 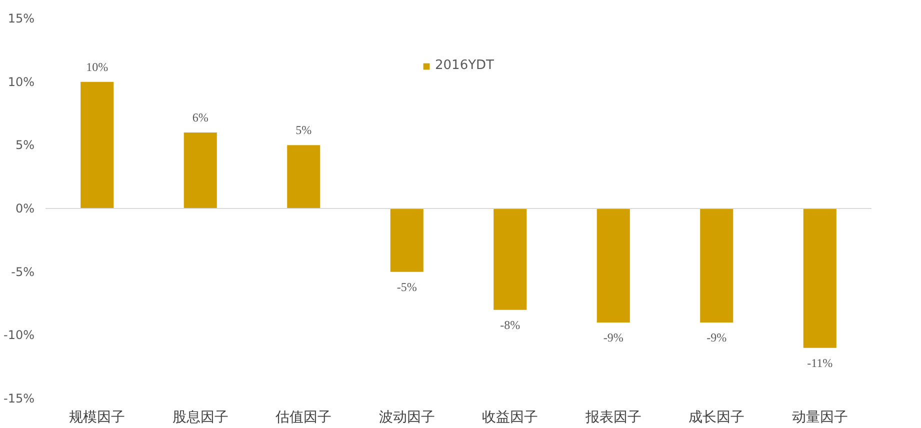 What do you see at coordinates (304, 130) in the screenshot?
I see `data-label: 5%` at bounding box center [304, 130].